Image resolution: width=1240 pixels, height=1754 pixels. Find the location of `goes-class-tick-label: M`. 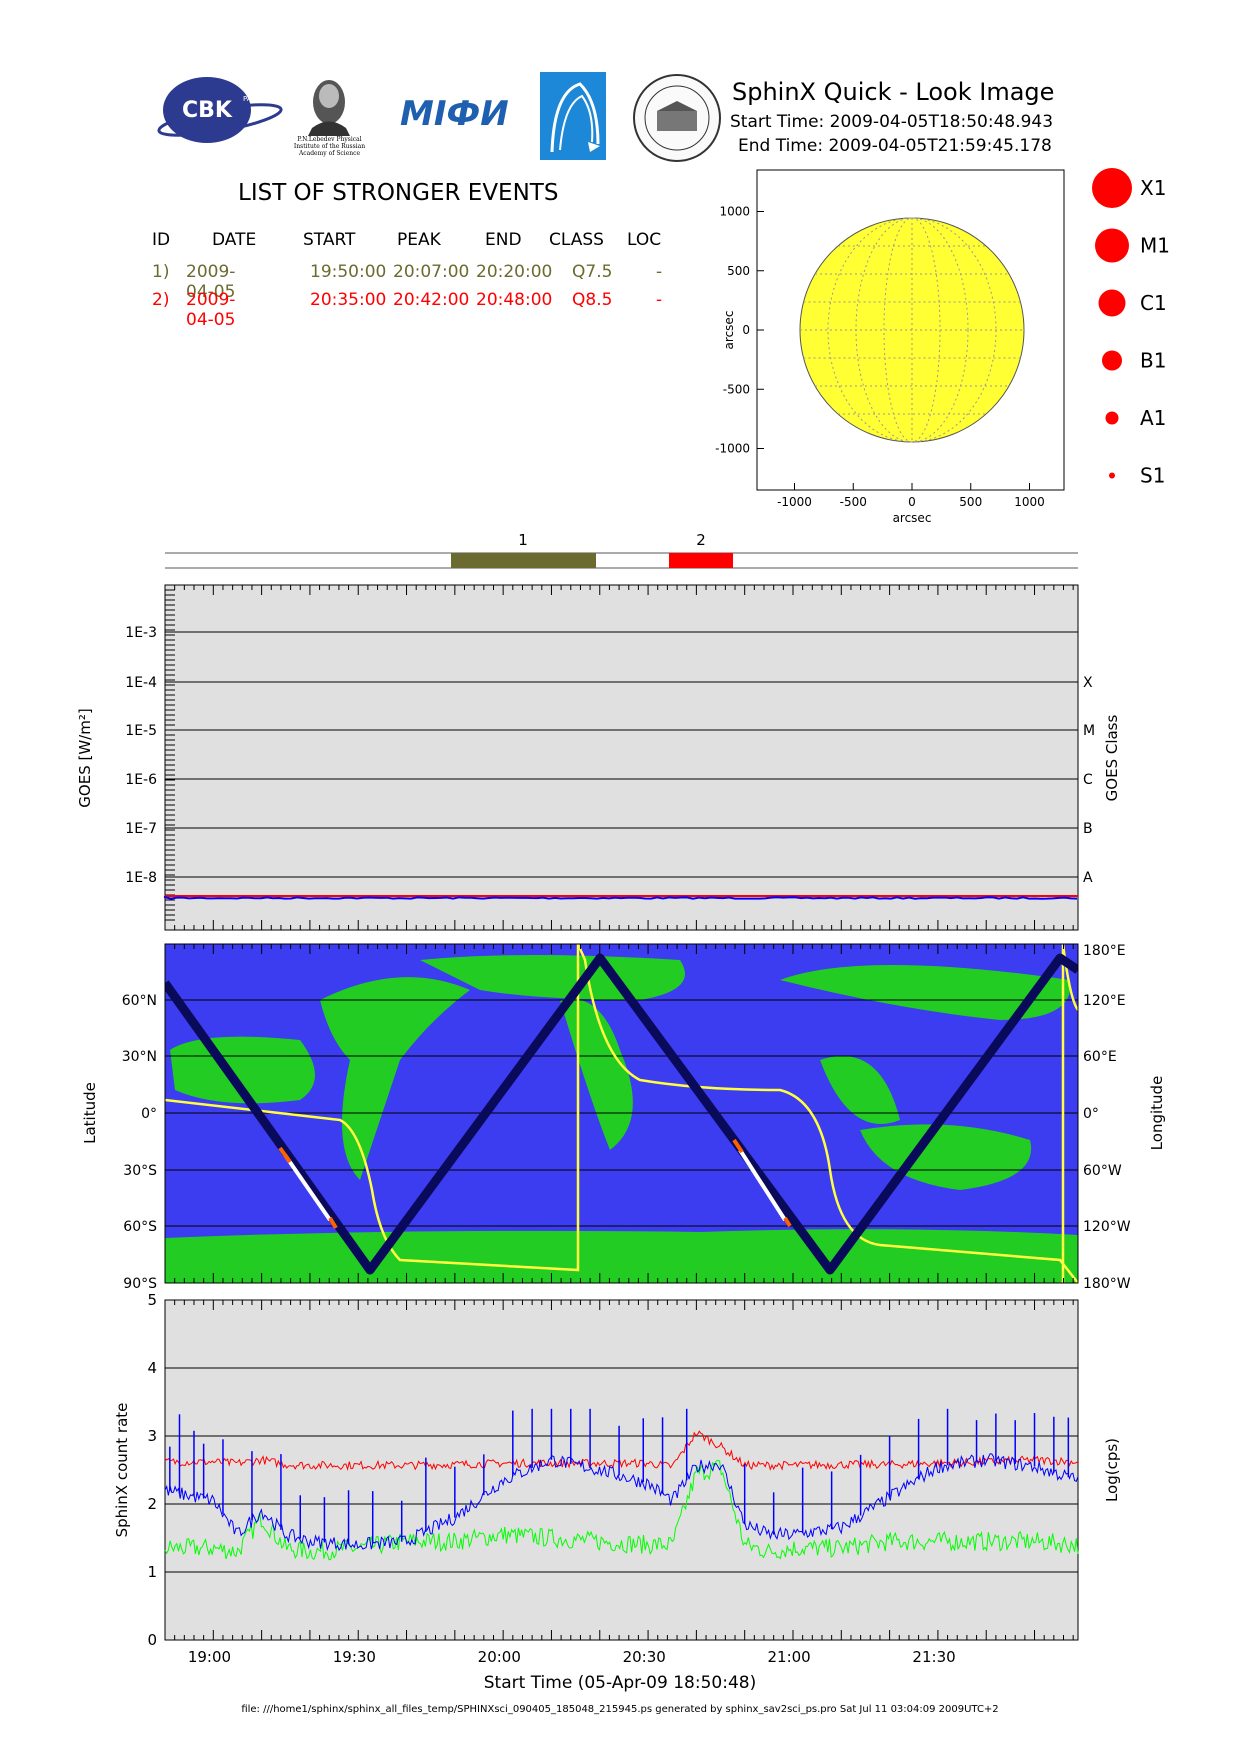

goes-class-tick-label: M is located at coordinates (1089, 731).